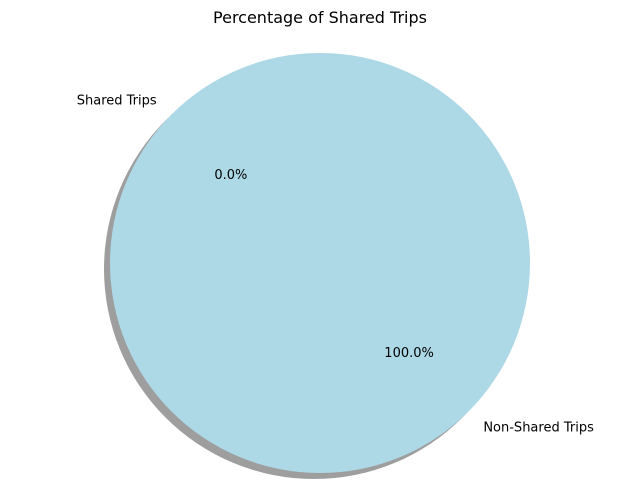 The height and width of the screenshot is (504, 640). Describe the element at coordinates (538, 427) in the screenshot. I see `slice-label-non-shared-trips: Non-Shared Trips` at that location.